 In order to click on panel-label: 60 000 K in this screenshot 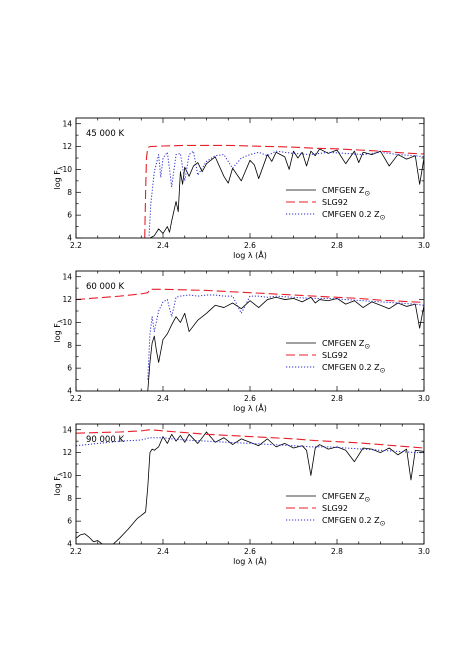, I will do `click(105, 287)`.